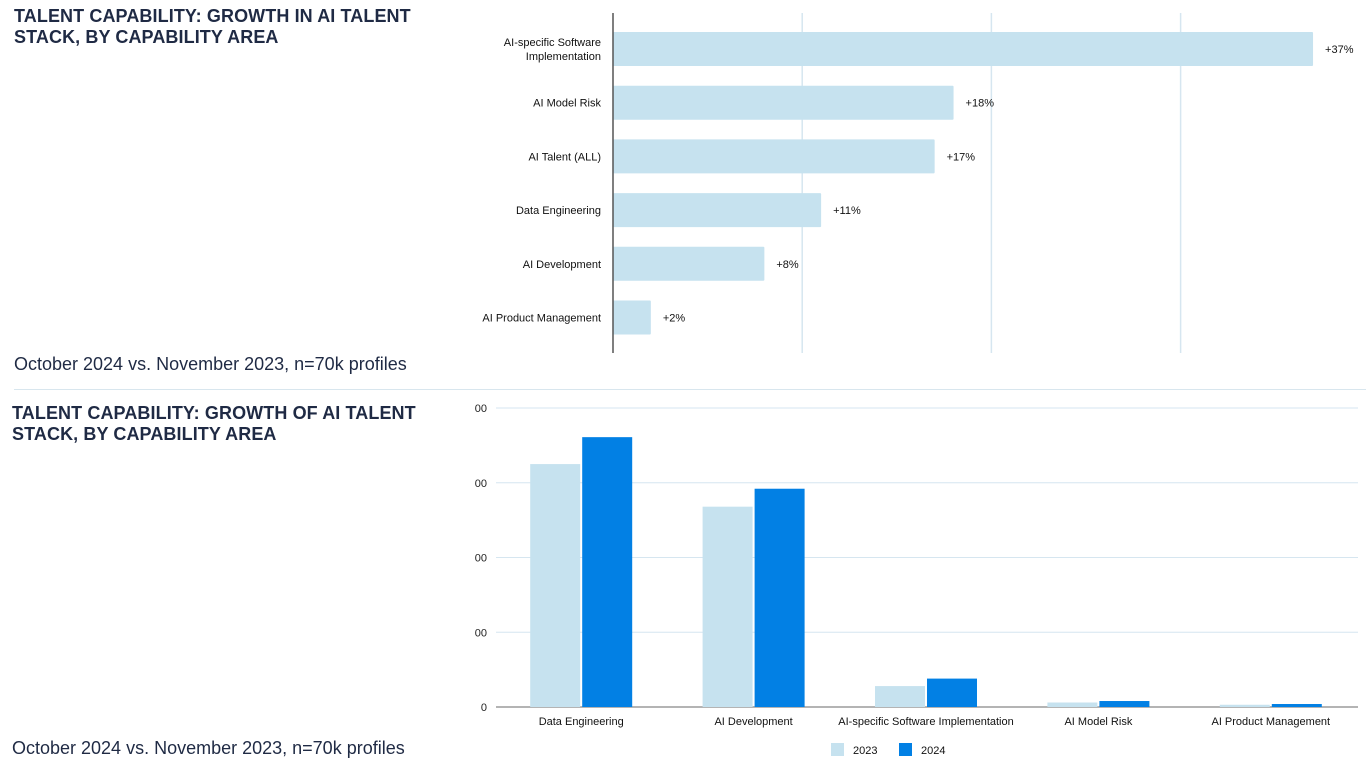  What do you see at coordinates (562, 265) in the screenshot?
I see `chart1-category-label: AI Development` at bounding box center [562, 265].